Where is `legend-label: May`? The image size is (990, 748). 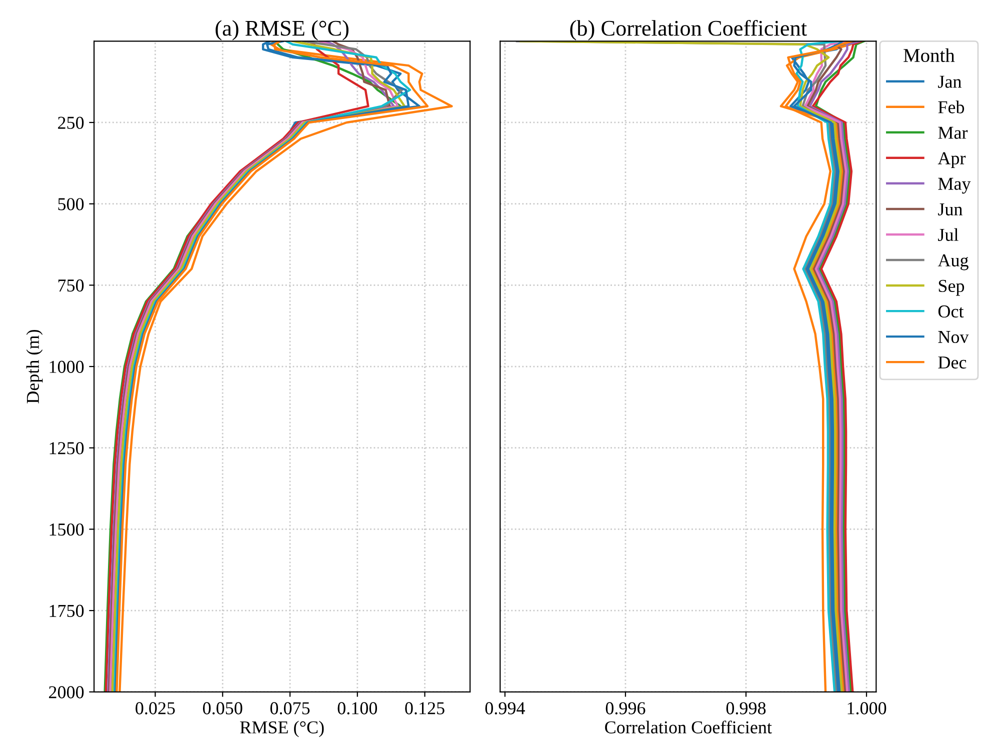 legend-label: May is located at coordinates (954, 186).